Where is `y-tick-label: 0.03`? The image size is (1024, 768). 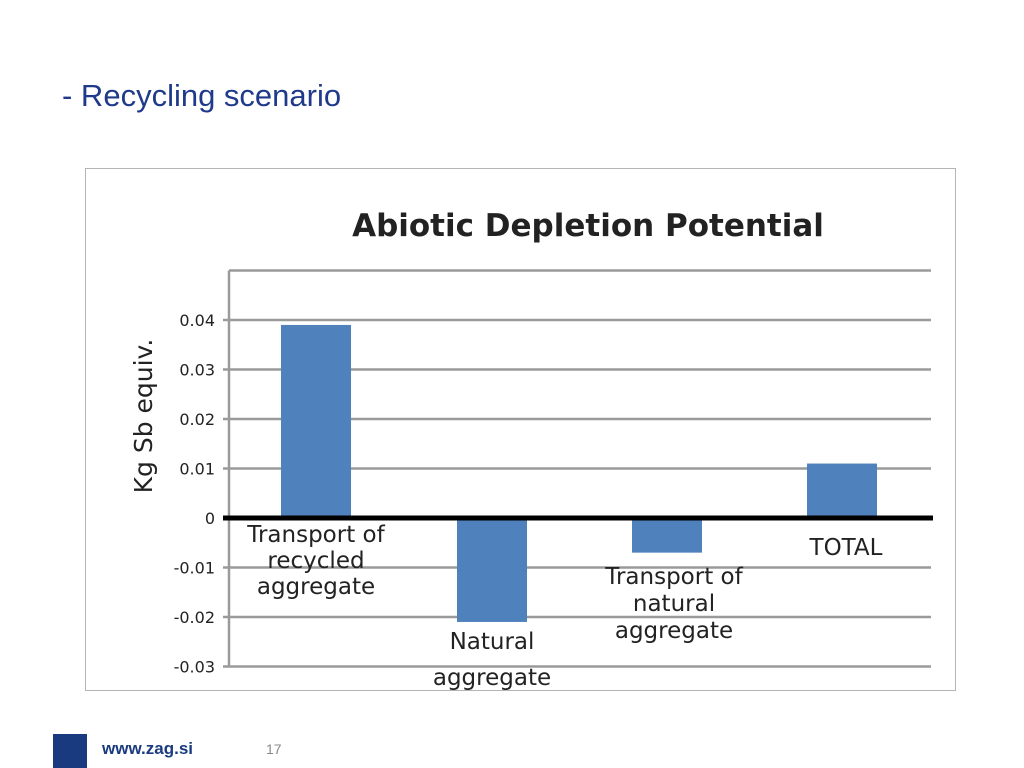 y-tick-label: 0.03 is located at coordinates (197, 370).